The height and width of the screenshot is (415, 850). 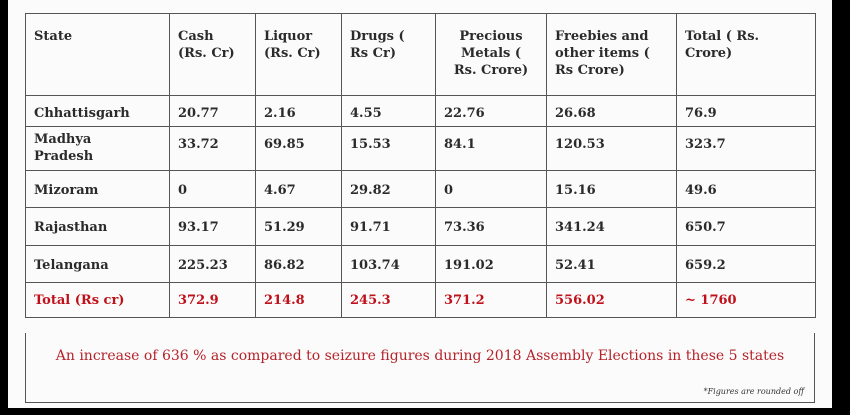 I want to click on freebies-cell: 341.24, so click(x=611, y=226).